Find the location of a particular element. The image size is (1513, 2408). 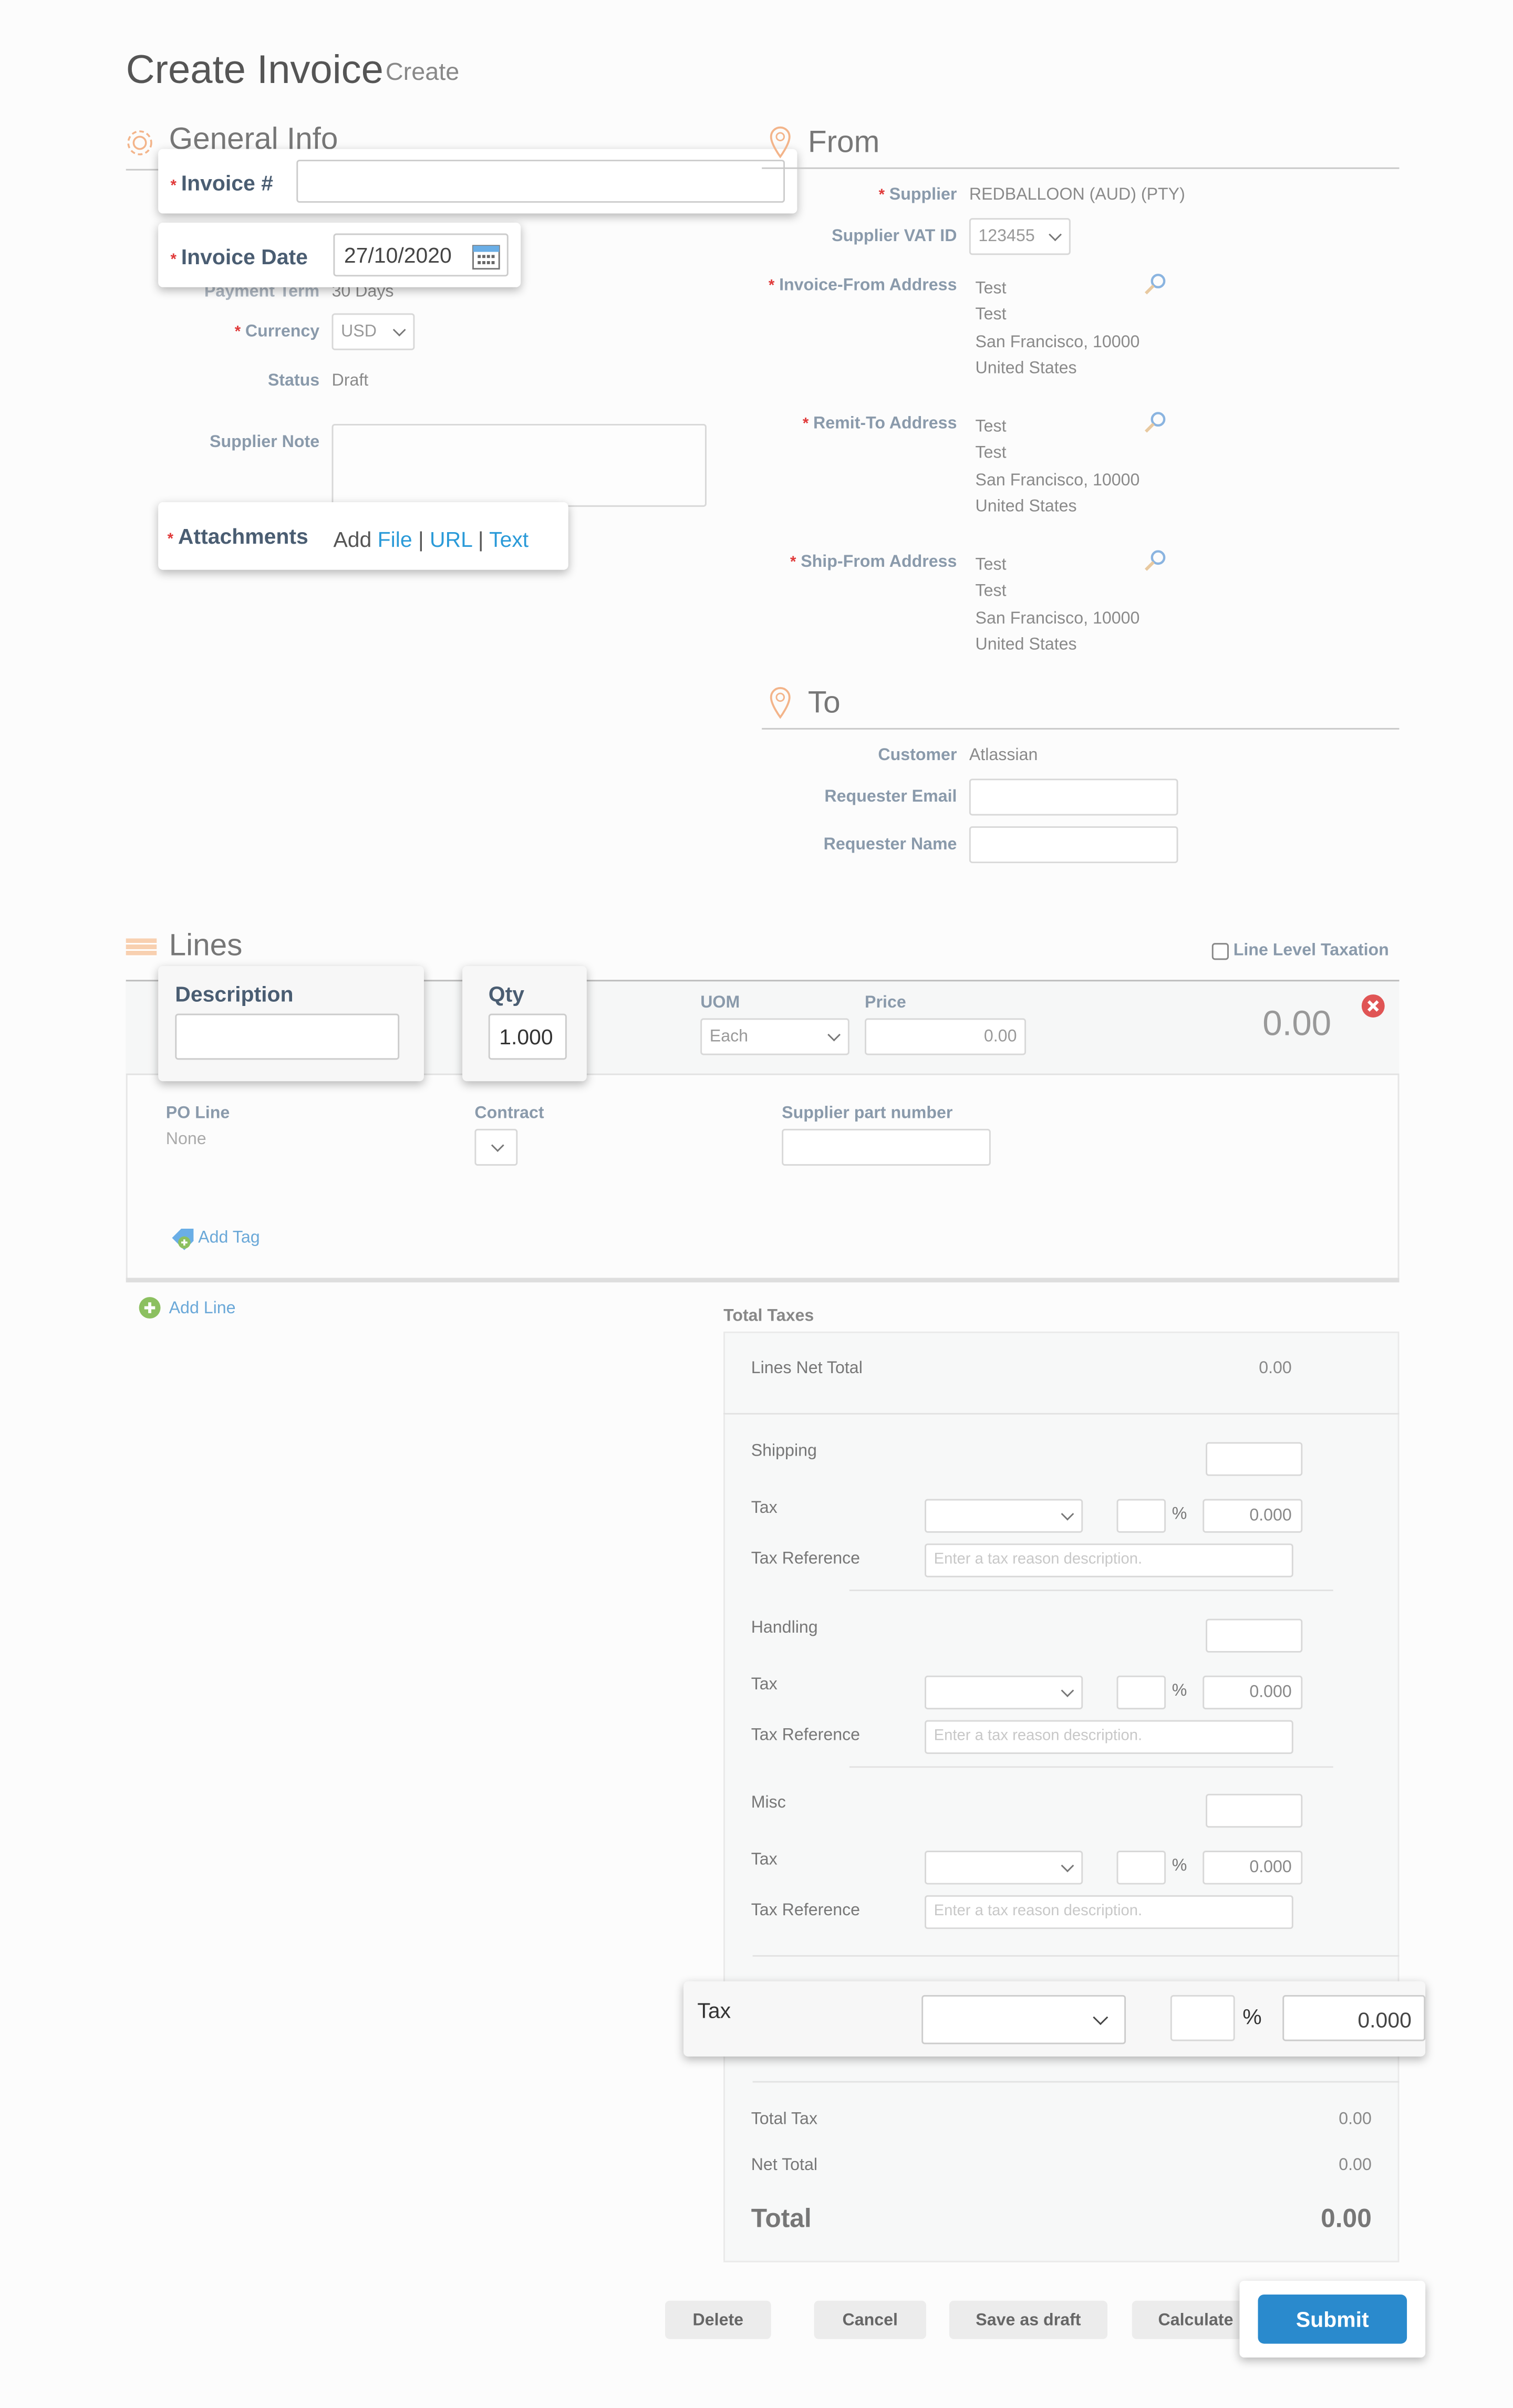

price-input: 0.00 is located at coordinates (946, 1036).